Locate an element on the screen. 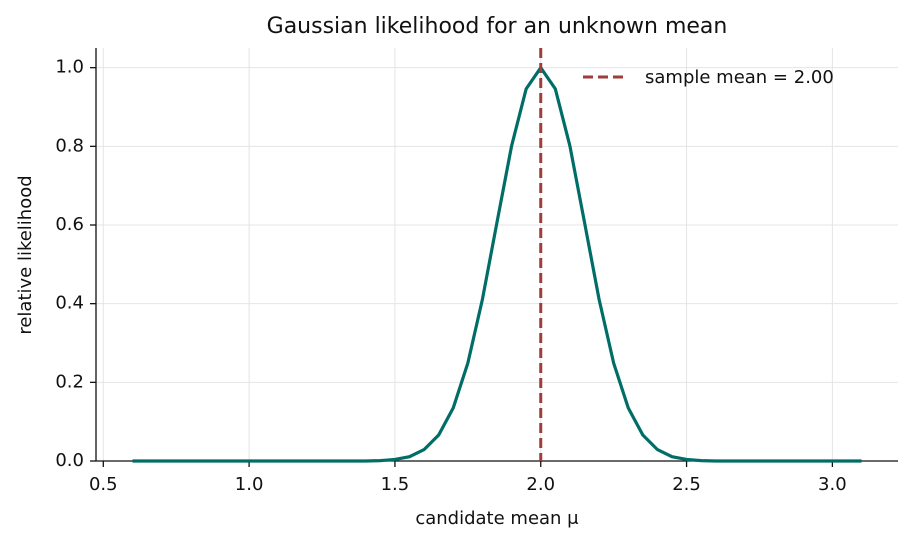  x-tick-label: 0.5 is located at coordinates (103, 484).